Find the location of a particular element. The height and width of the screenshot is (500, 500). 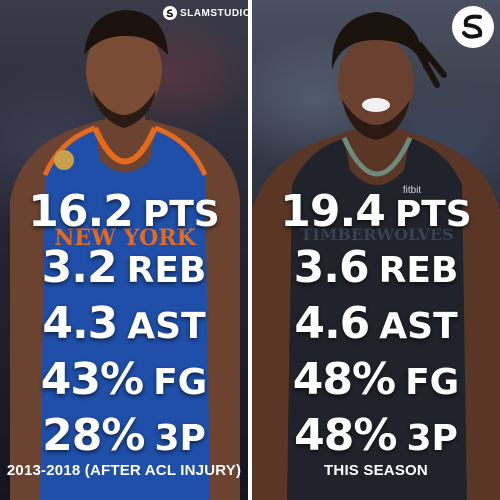

left-stat-ast: 4.3 AST is located at coordinates (124, 323).